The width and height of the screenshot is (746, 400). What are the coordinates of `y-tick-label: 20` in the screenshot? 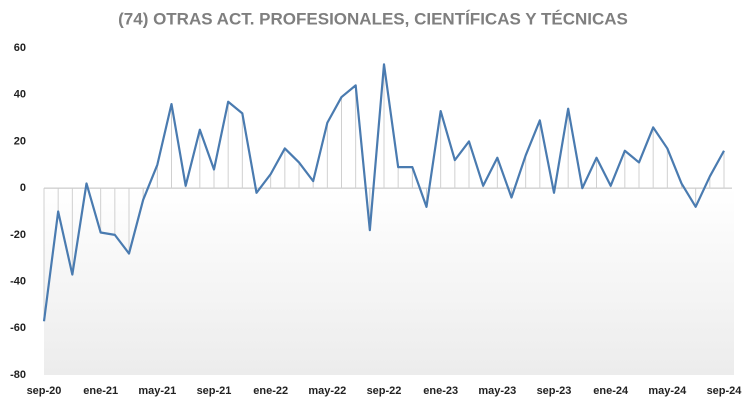 It's located at (20, 141).